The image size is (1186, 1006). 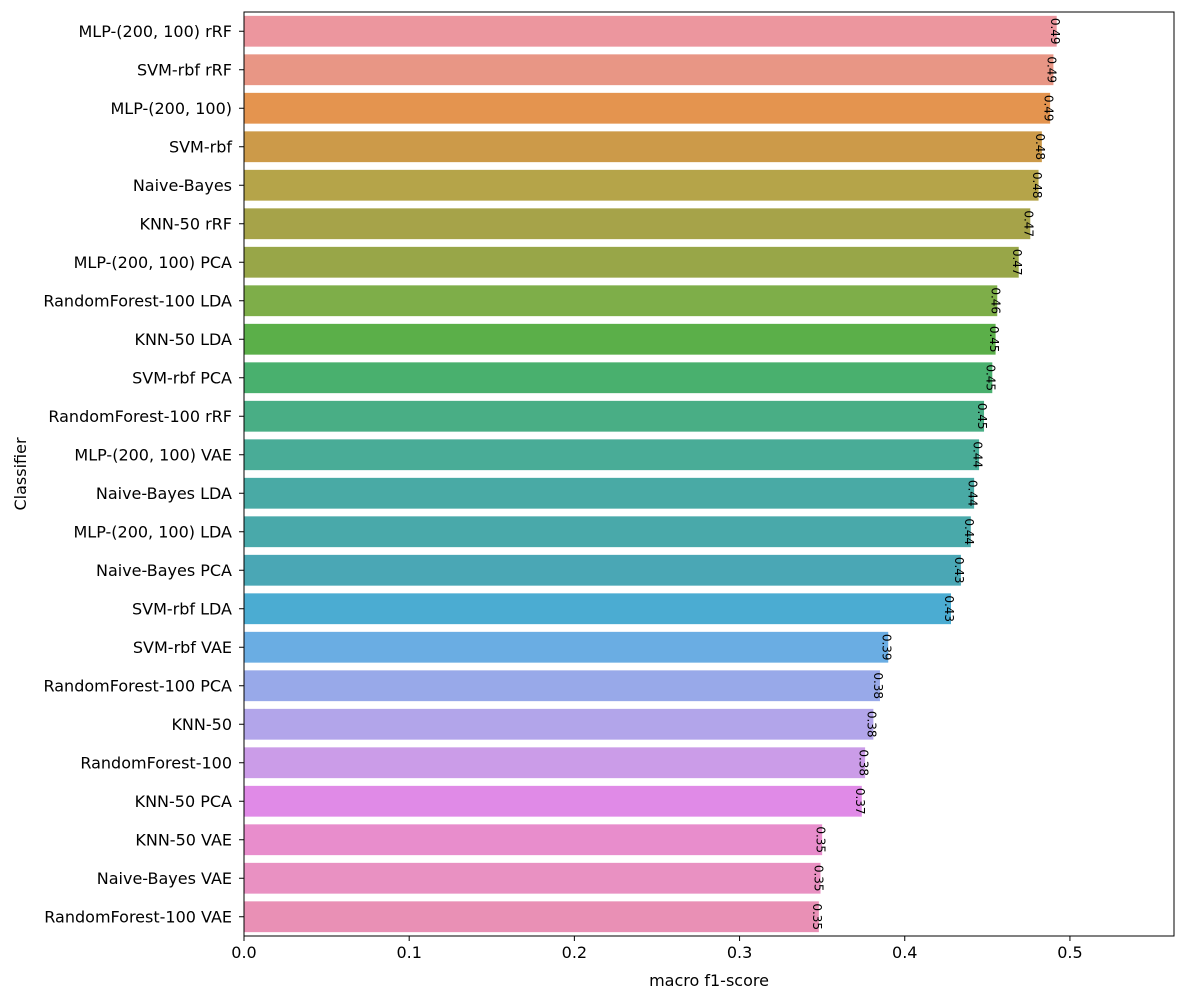 What do you see at coordinates (164, 493) in the screenshot?
I see `y-tick-label: Naive-Bayes LDA` at bounding box center [164, 493].